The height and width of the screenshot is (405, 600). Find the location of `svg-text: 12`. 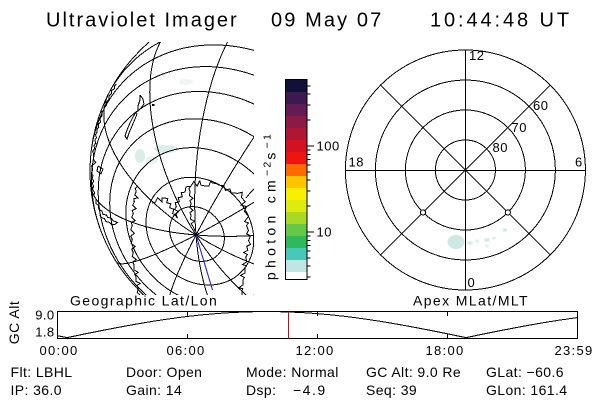

svg-text: 12 is located at coordinates (476, 55).